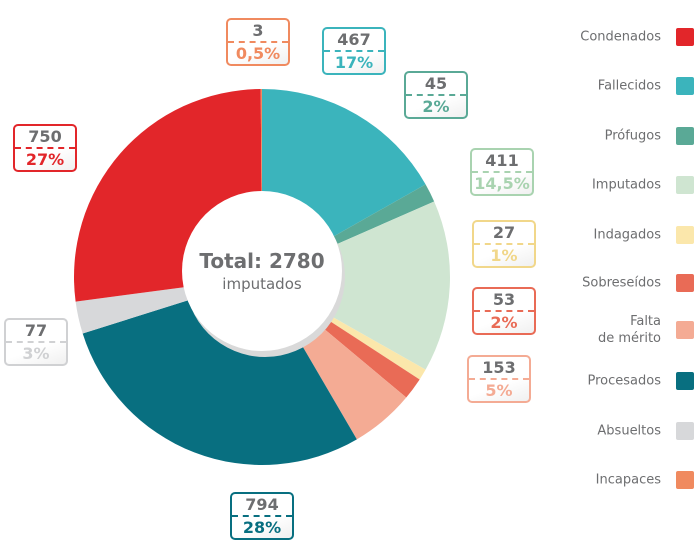  I want to click on data-label: 467 17%, so click(354, 51).